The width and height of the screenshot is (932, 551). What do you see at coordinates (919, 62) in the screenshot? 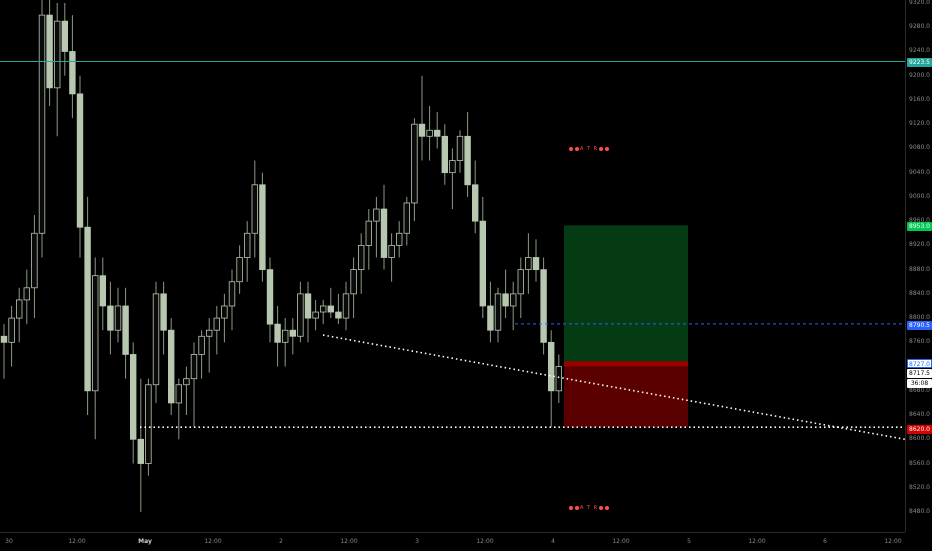
I see `cyan-line-price-badge: 9223.5` at bounding box center [919, 62].